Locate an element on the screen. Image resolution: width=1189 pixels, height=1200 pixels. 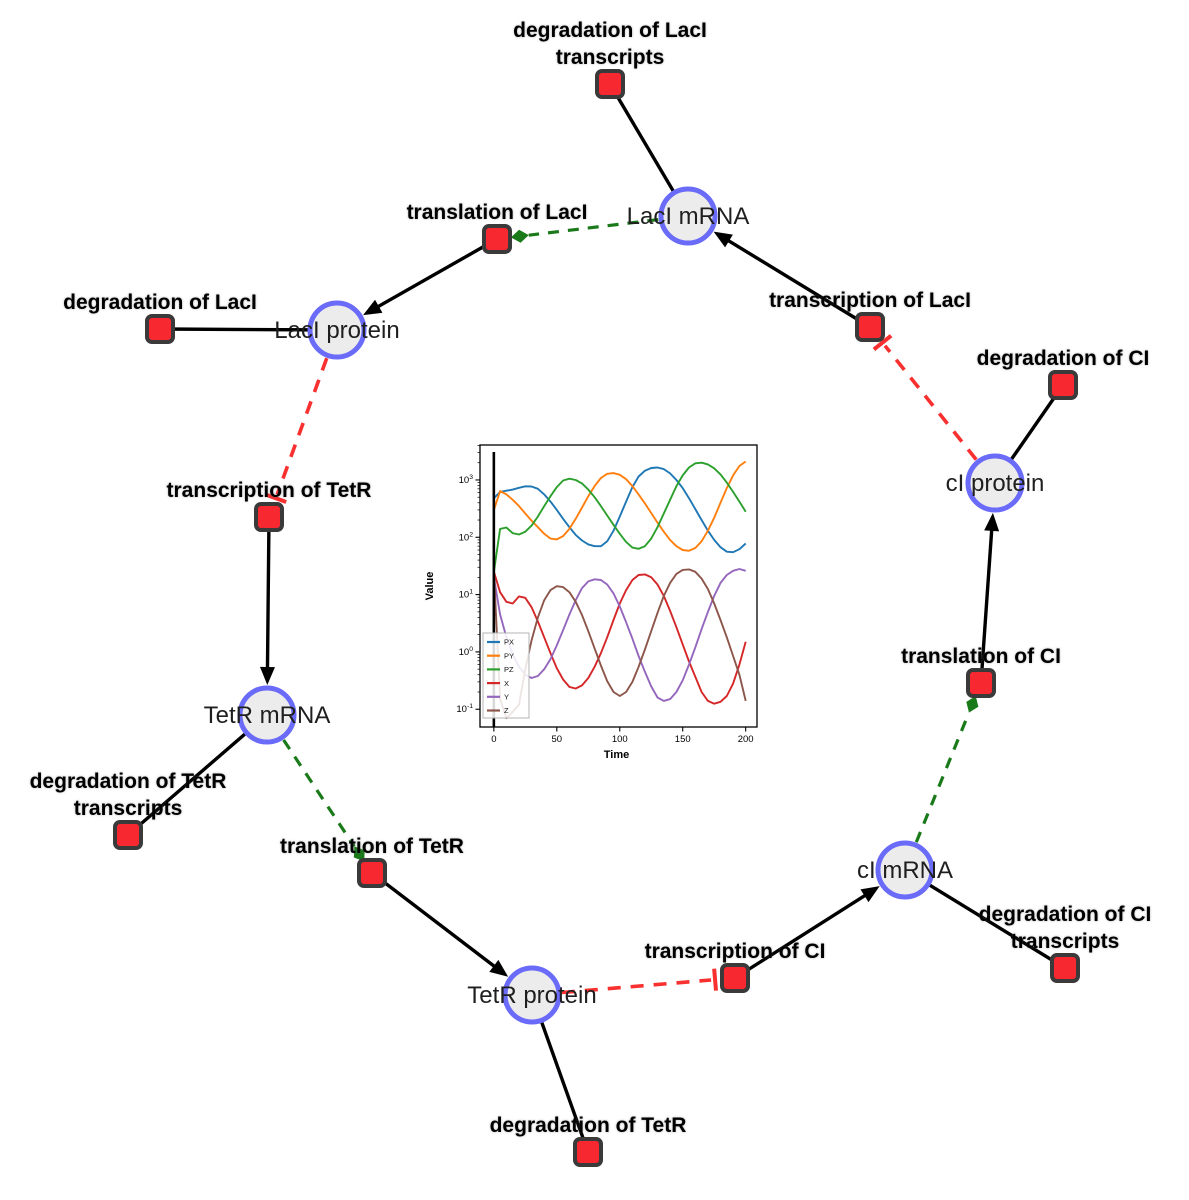
x-tick-label-50: 50 is located at coordinates (557, 739).